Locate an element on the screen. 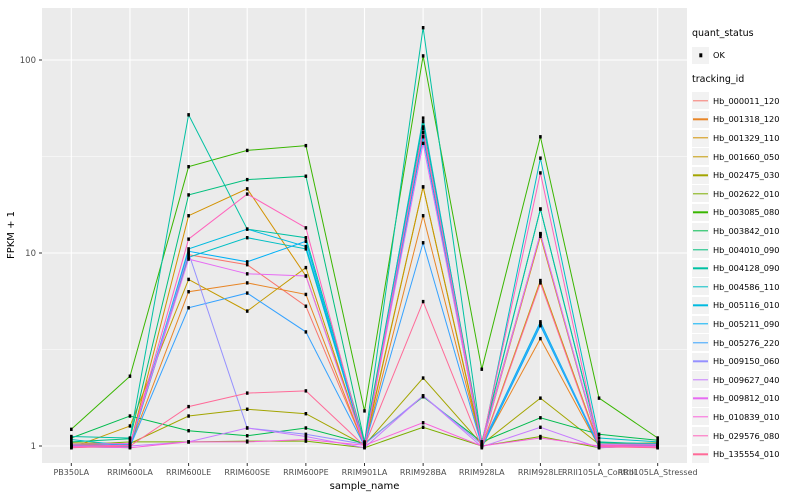 The height and width of the screenshot is (500, 800). legend-item-Hb_009812_010: Hb_009812_010 is located at coordinates (745, 398).